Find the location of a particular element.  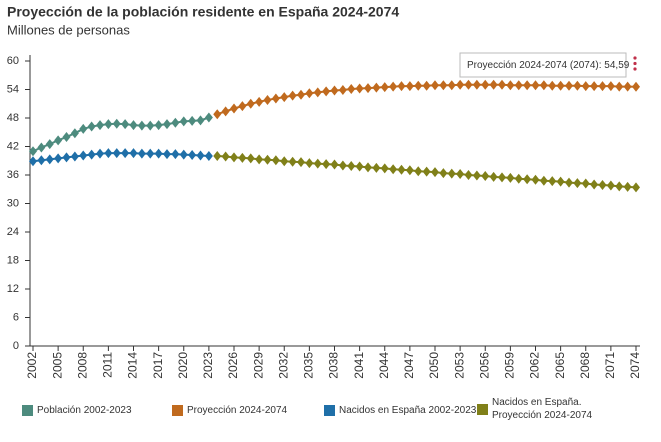

legend-item: Nacidos en España. Proyección 2024-2074 is located at coordinates (539, 409).